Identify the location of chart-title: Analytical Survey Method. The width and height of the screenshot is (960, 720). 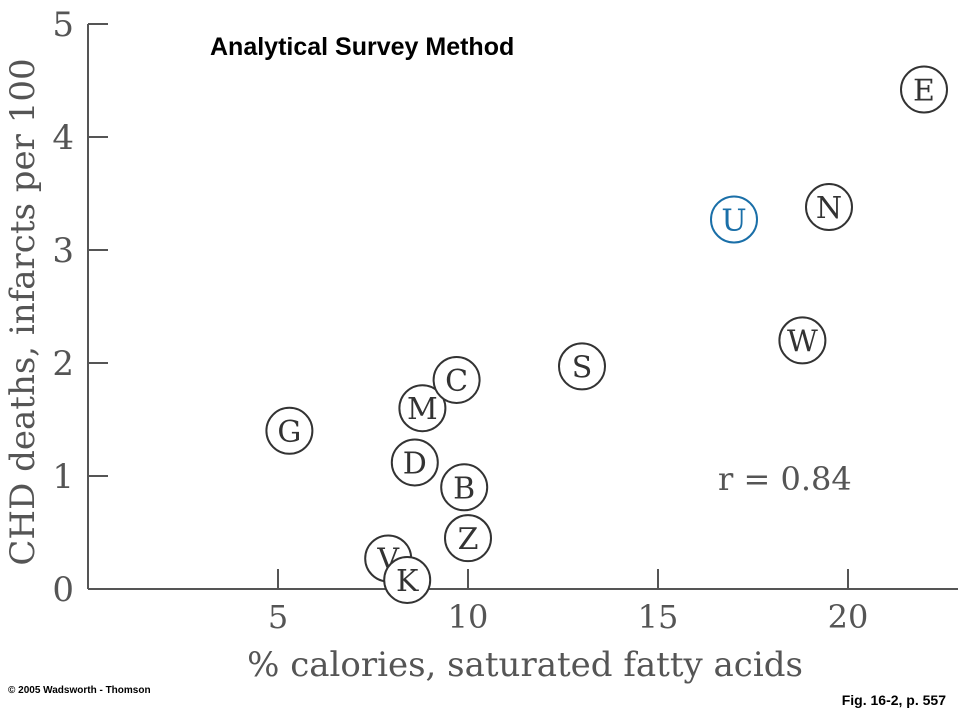
(362, 47).